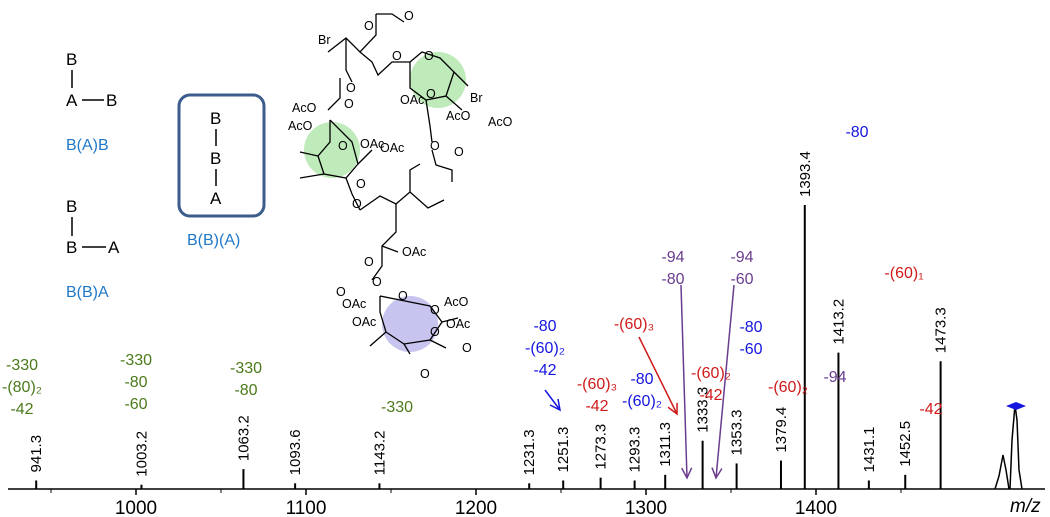  What do you see at coordinates (646, 507) in the screenshot?
I see `x-tick-label: 1300` at bounding box center [646, 507].